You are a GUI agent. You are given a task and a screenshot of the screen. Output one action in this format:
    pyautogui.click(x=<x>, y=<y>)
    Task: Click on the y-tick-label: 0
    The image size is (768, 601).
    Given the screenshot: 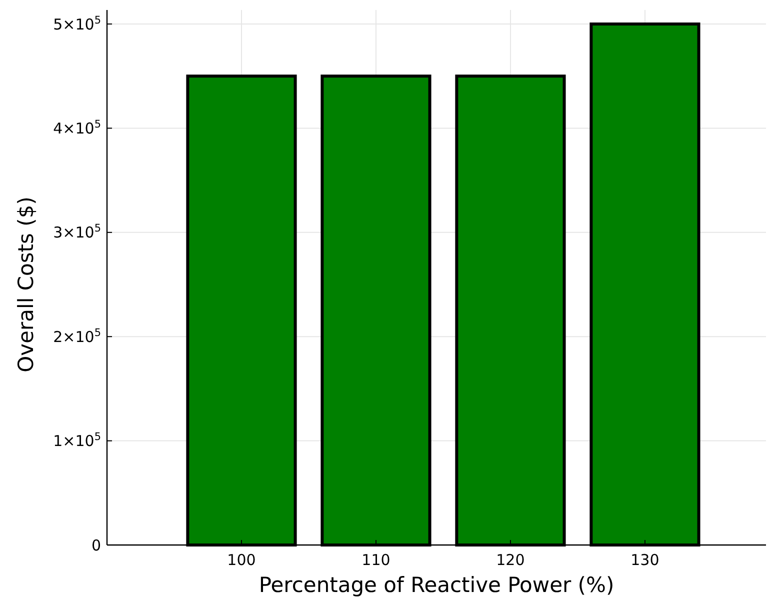 What is the action you would take?
    pyautogui.click(x=96, y=545)
    